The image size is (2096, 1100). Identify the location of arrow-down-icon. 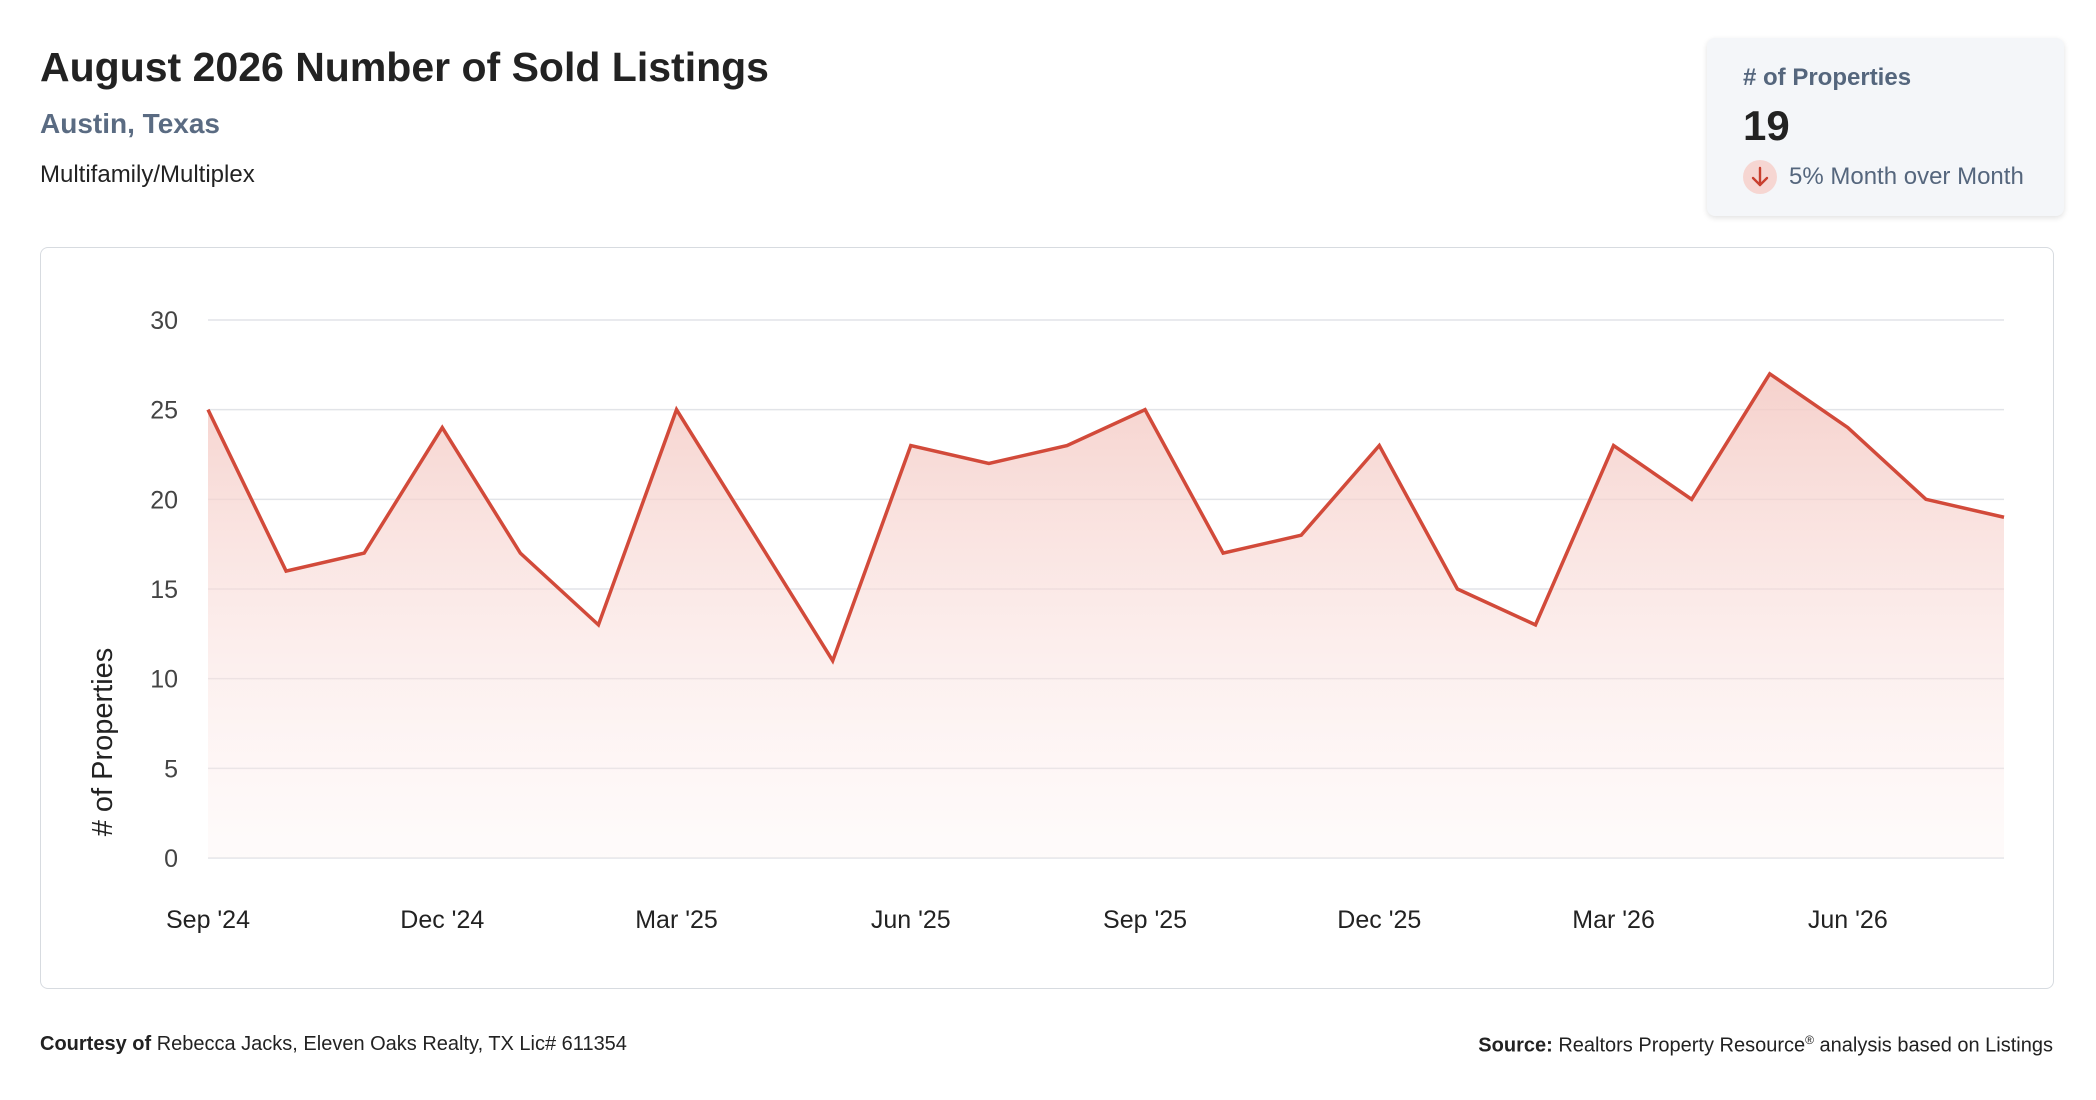
(1760, 177).